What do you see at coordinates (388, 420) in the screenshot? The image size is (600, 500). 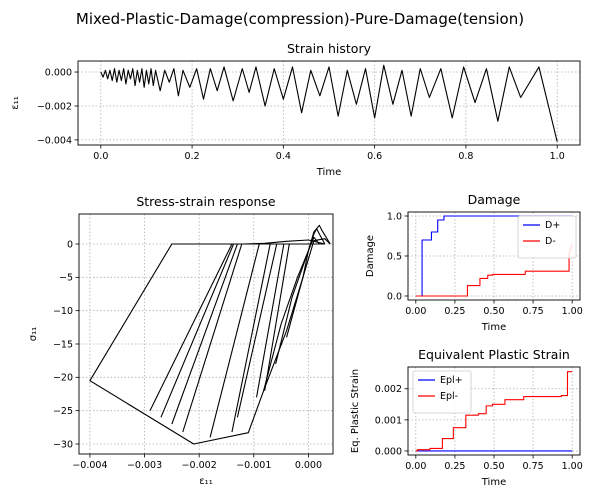 I see `epl-ytick-label: 0.001` at bounding box center [388, 420].